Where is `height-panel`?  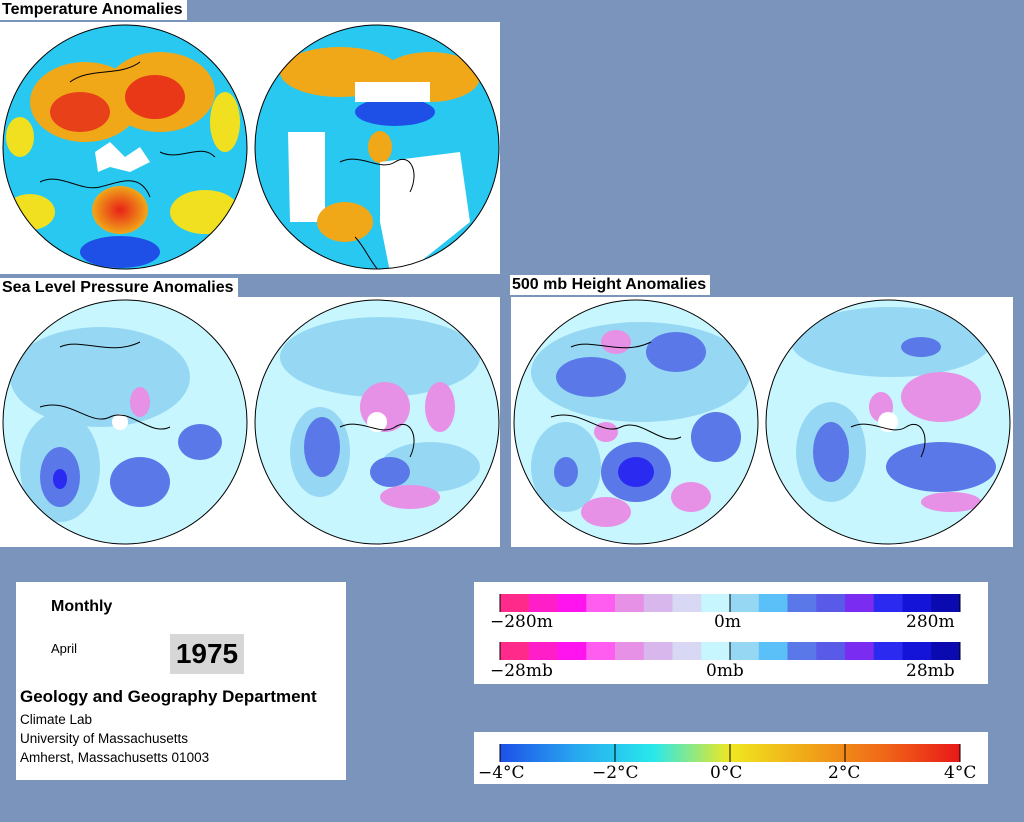 height-panel is located at coordinates (762, 422).